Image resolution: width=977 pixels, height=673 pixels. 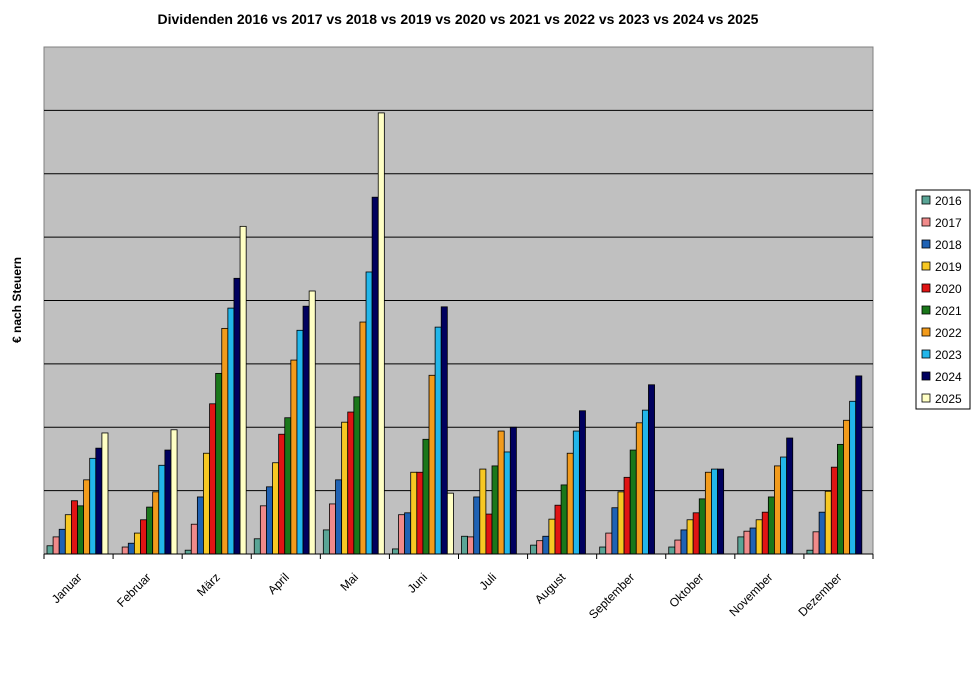 I want to click on y-axis-label: € nach Steuern, so click(x=17, y=300).